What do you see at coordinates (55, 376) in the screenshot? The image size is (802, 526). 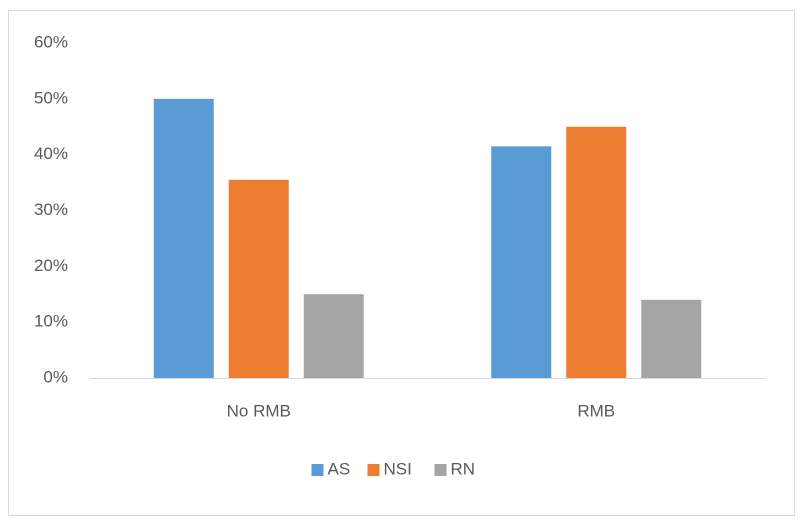 I see `y-tick-label: 0%` at bounding box center [55, 376].